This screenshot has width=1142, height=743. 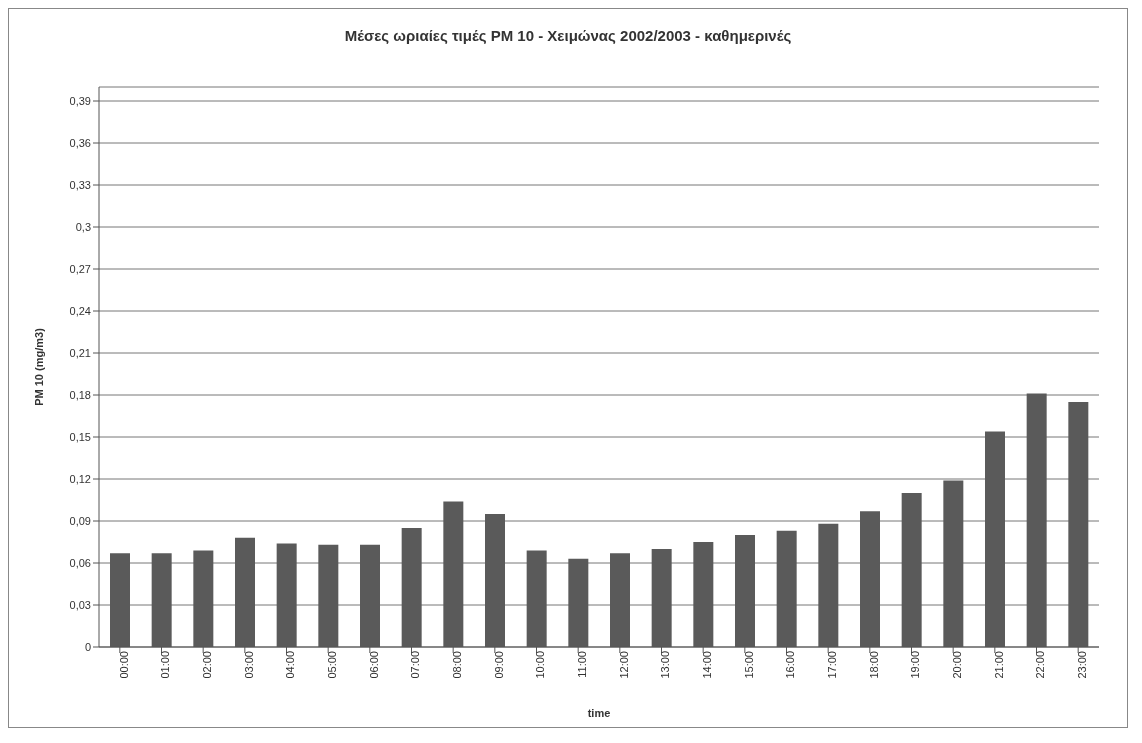 What do you see at coordinates (80, 394) in the screenshot?
I see `y-tick-label: 0,18` at bounding box center [80, 394].